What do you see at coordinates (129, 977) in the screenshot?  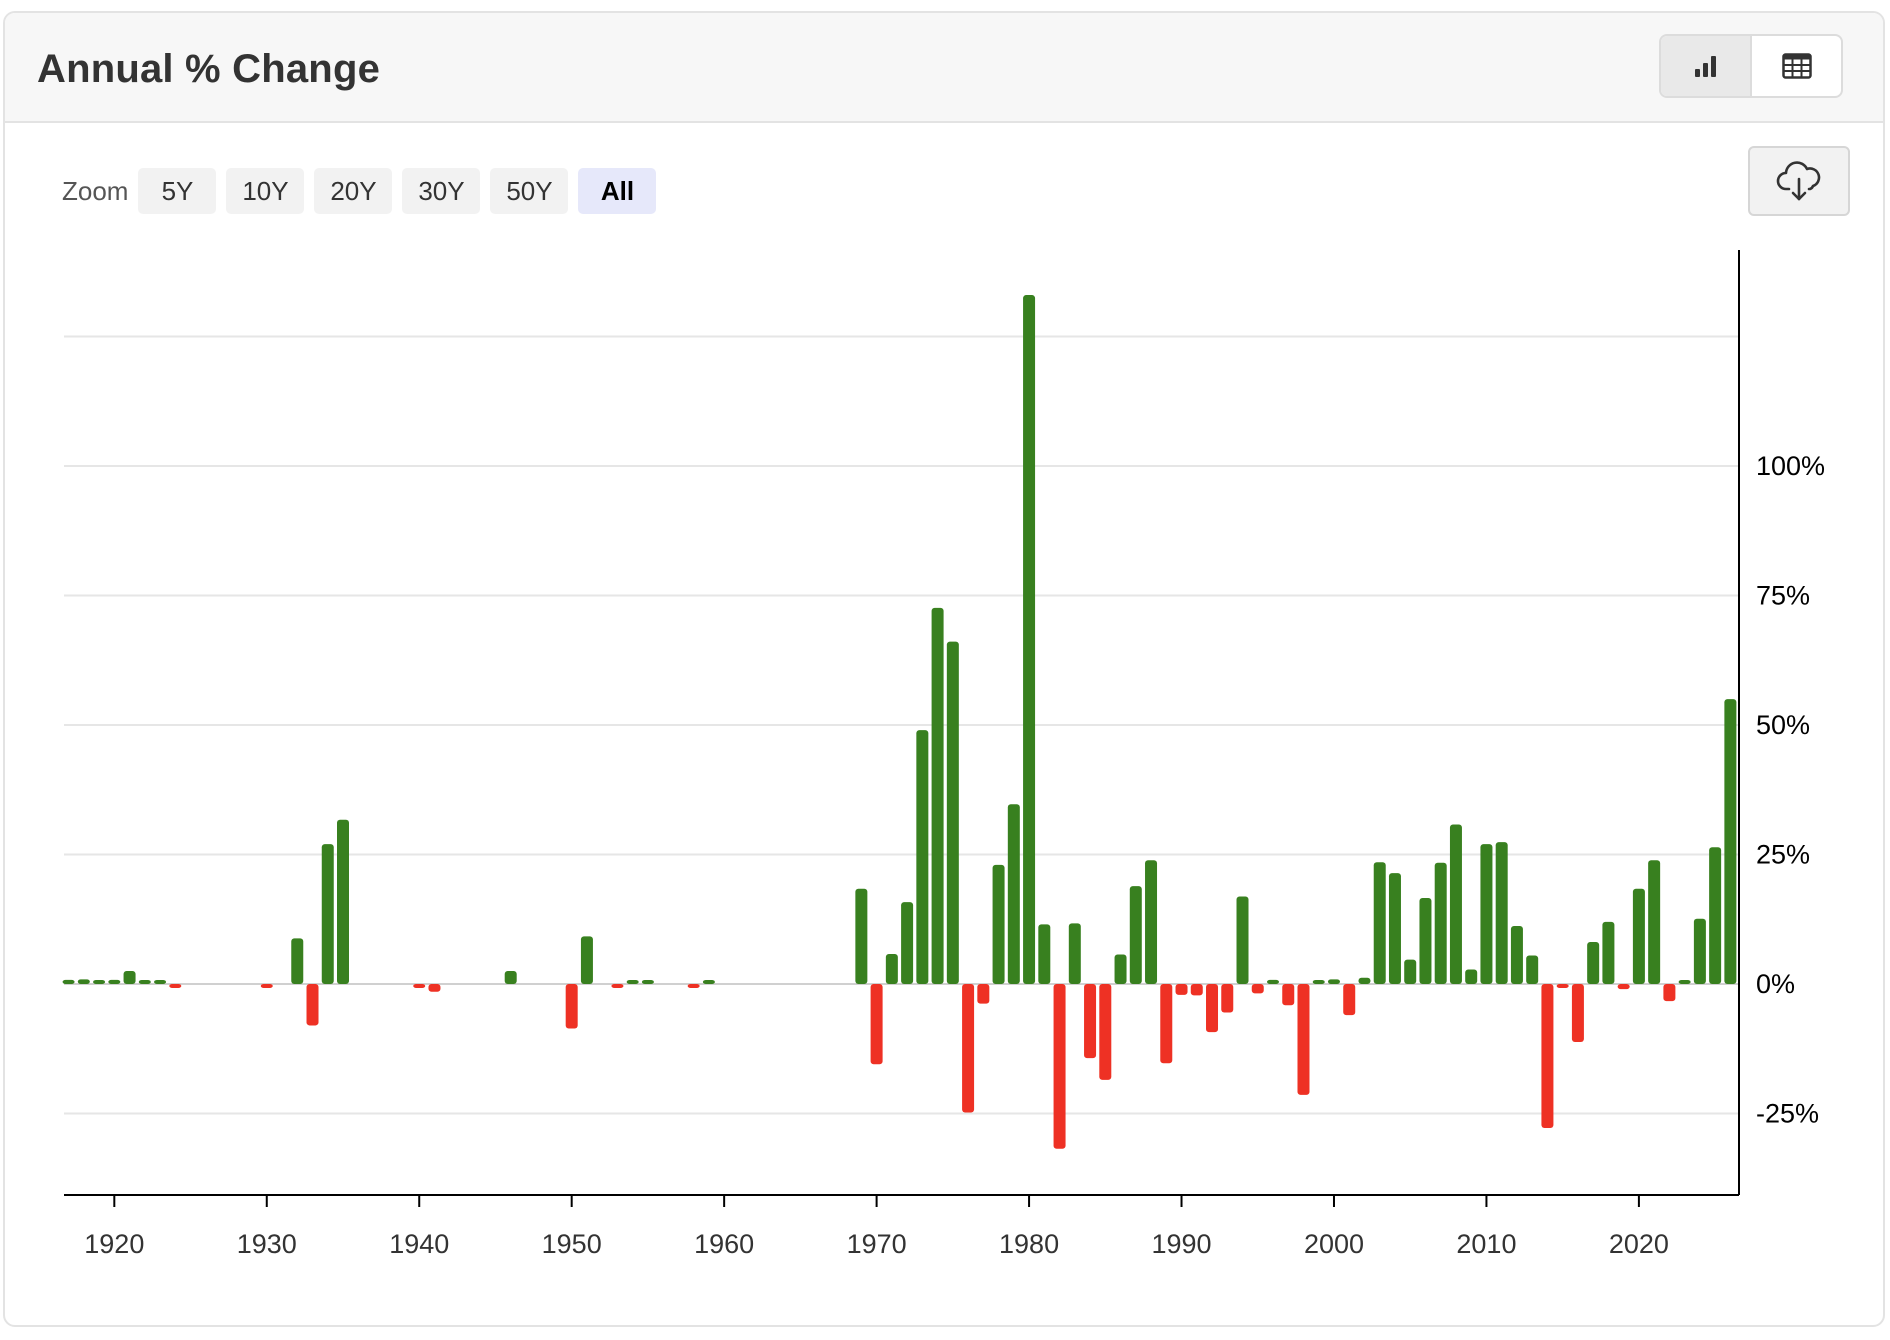 I see `bar-1921` at bounding box center [129, 977].